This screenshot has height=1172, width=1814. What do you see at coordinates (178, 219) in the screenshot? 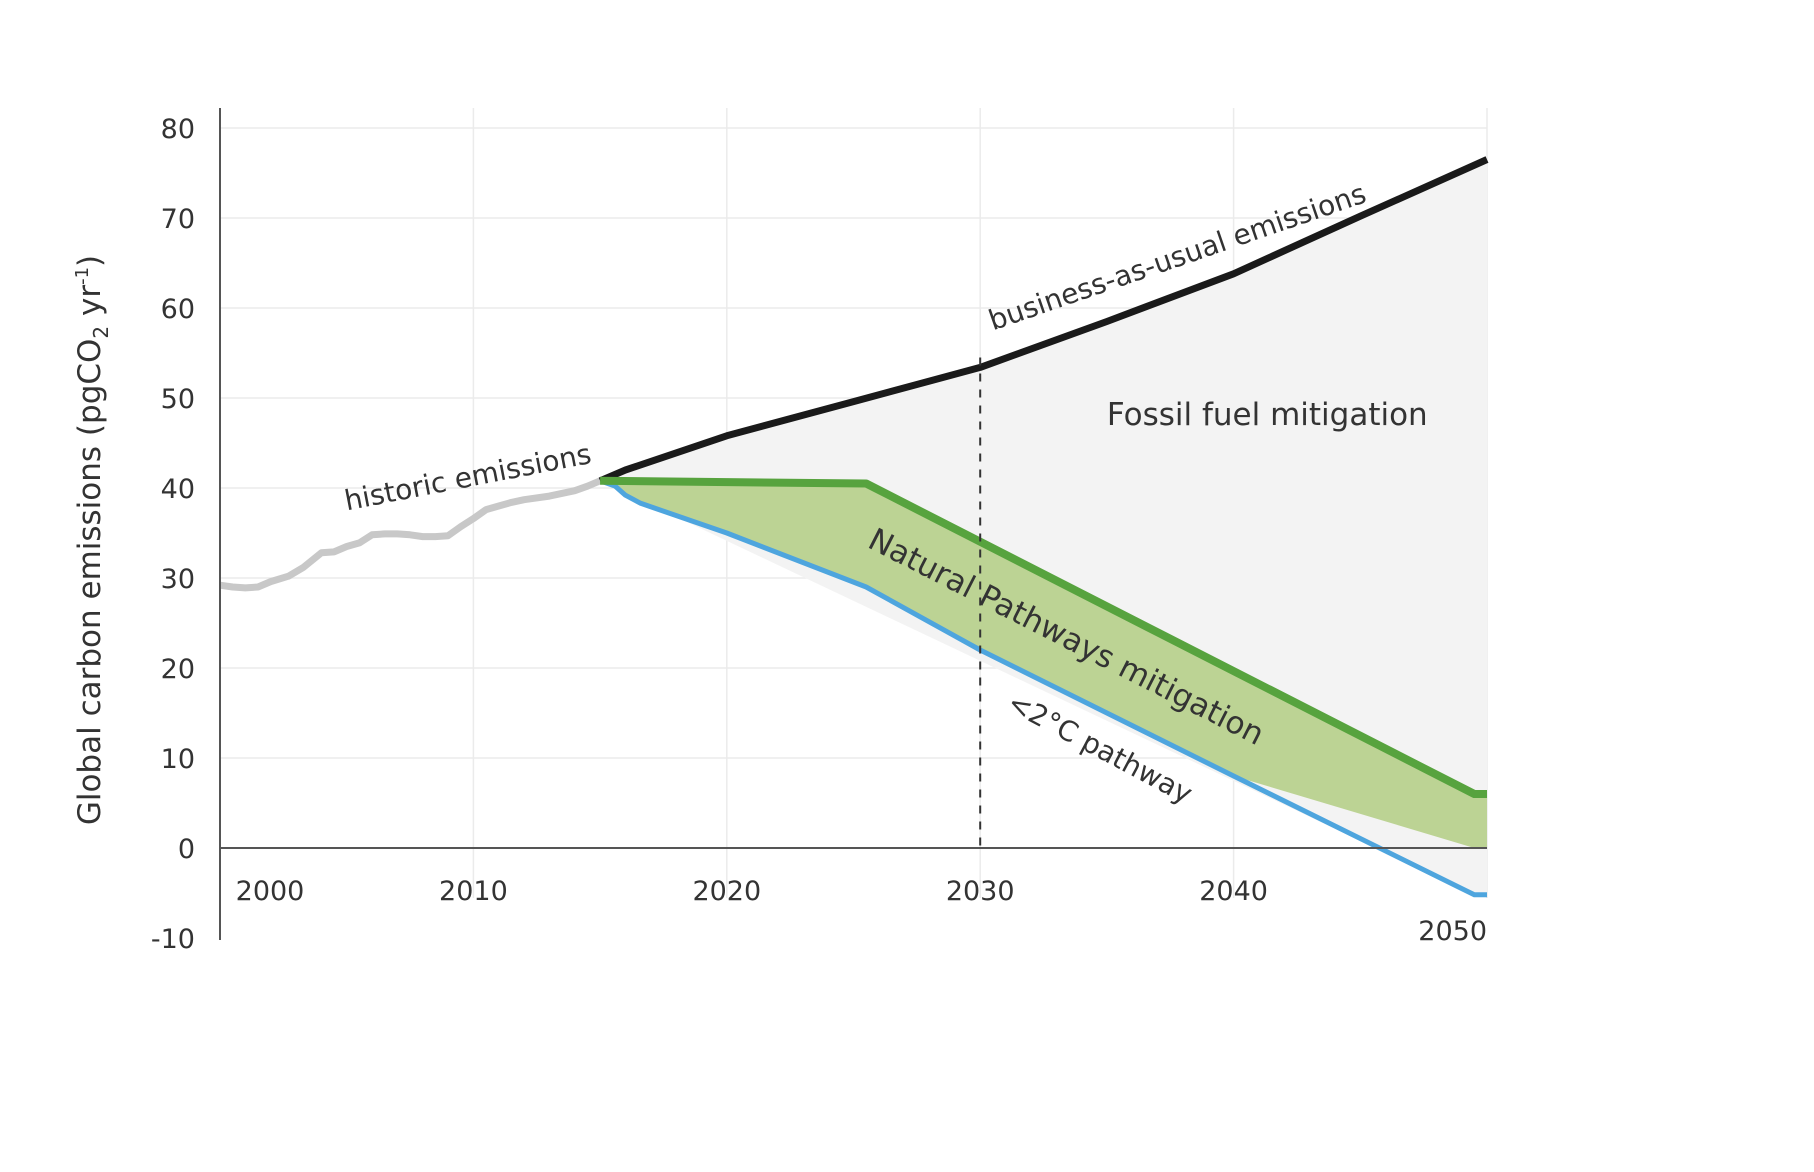
I see `y-tick-label: 70` at bounding box center [178, 219].